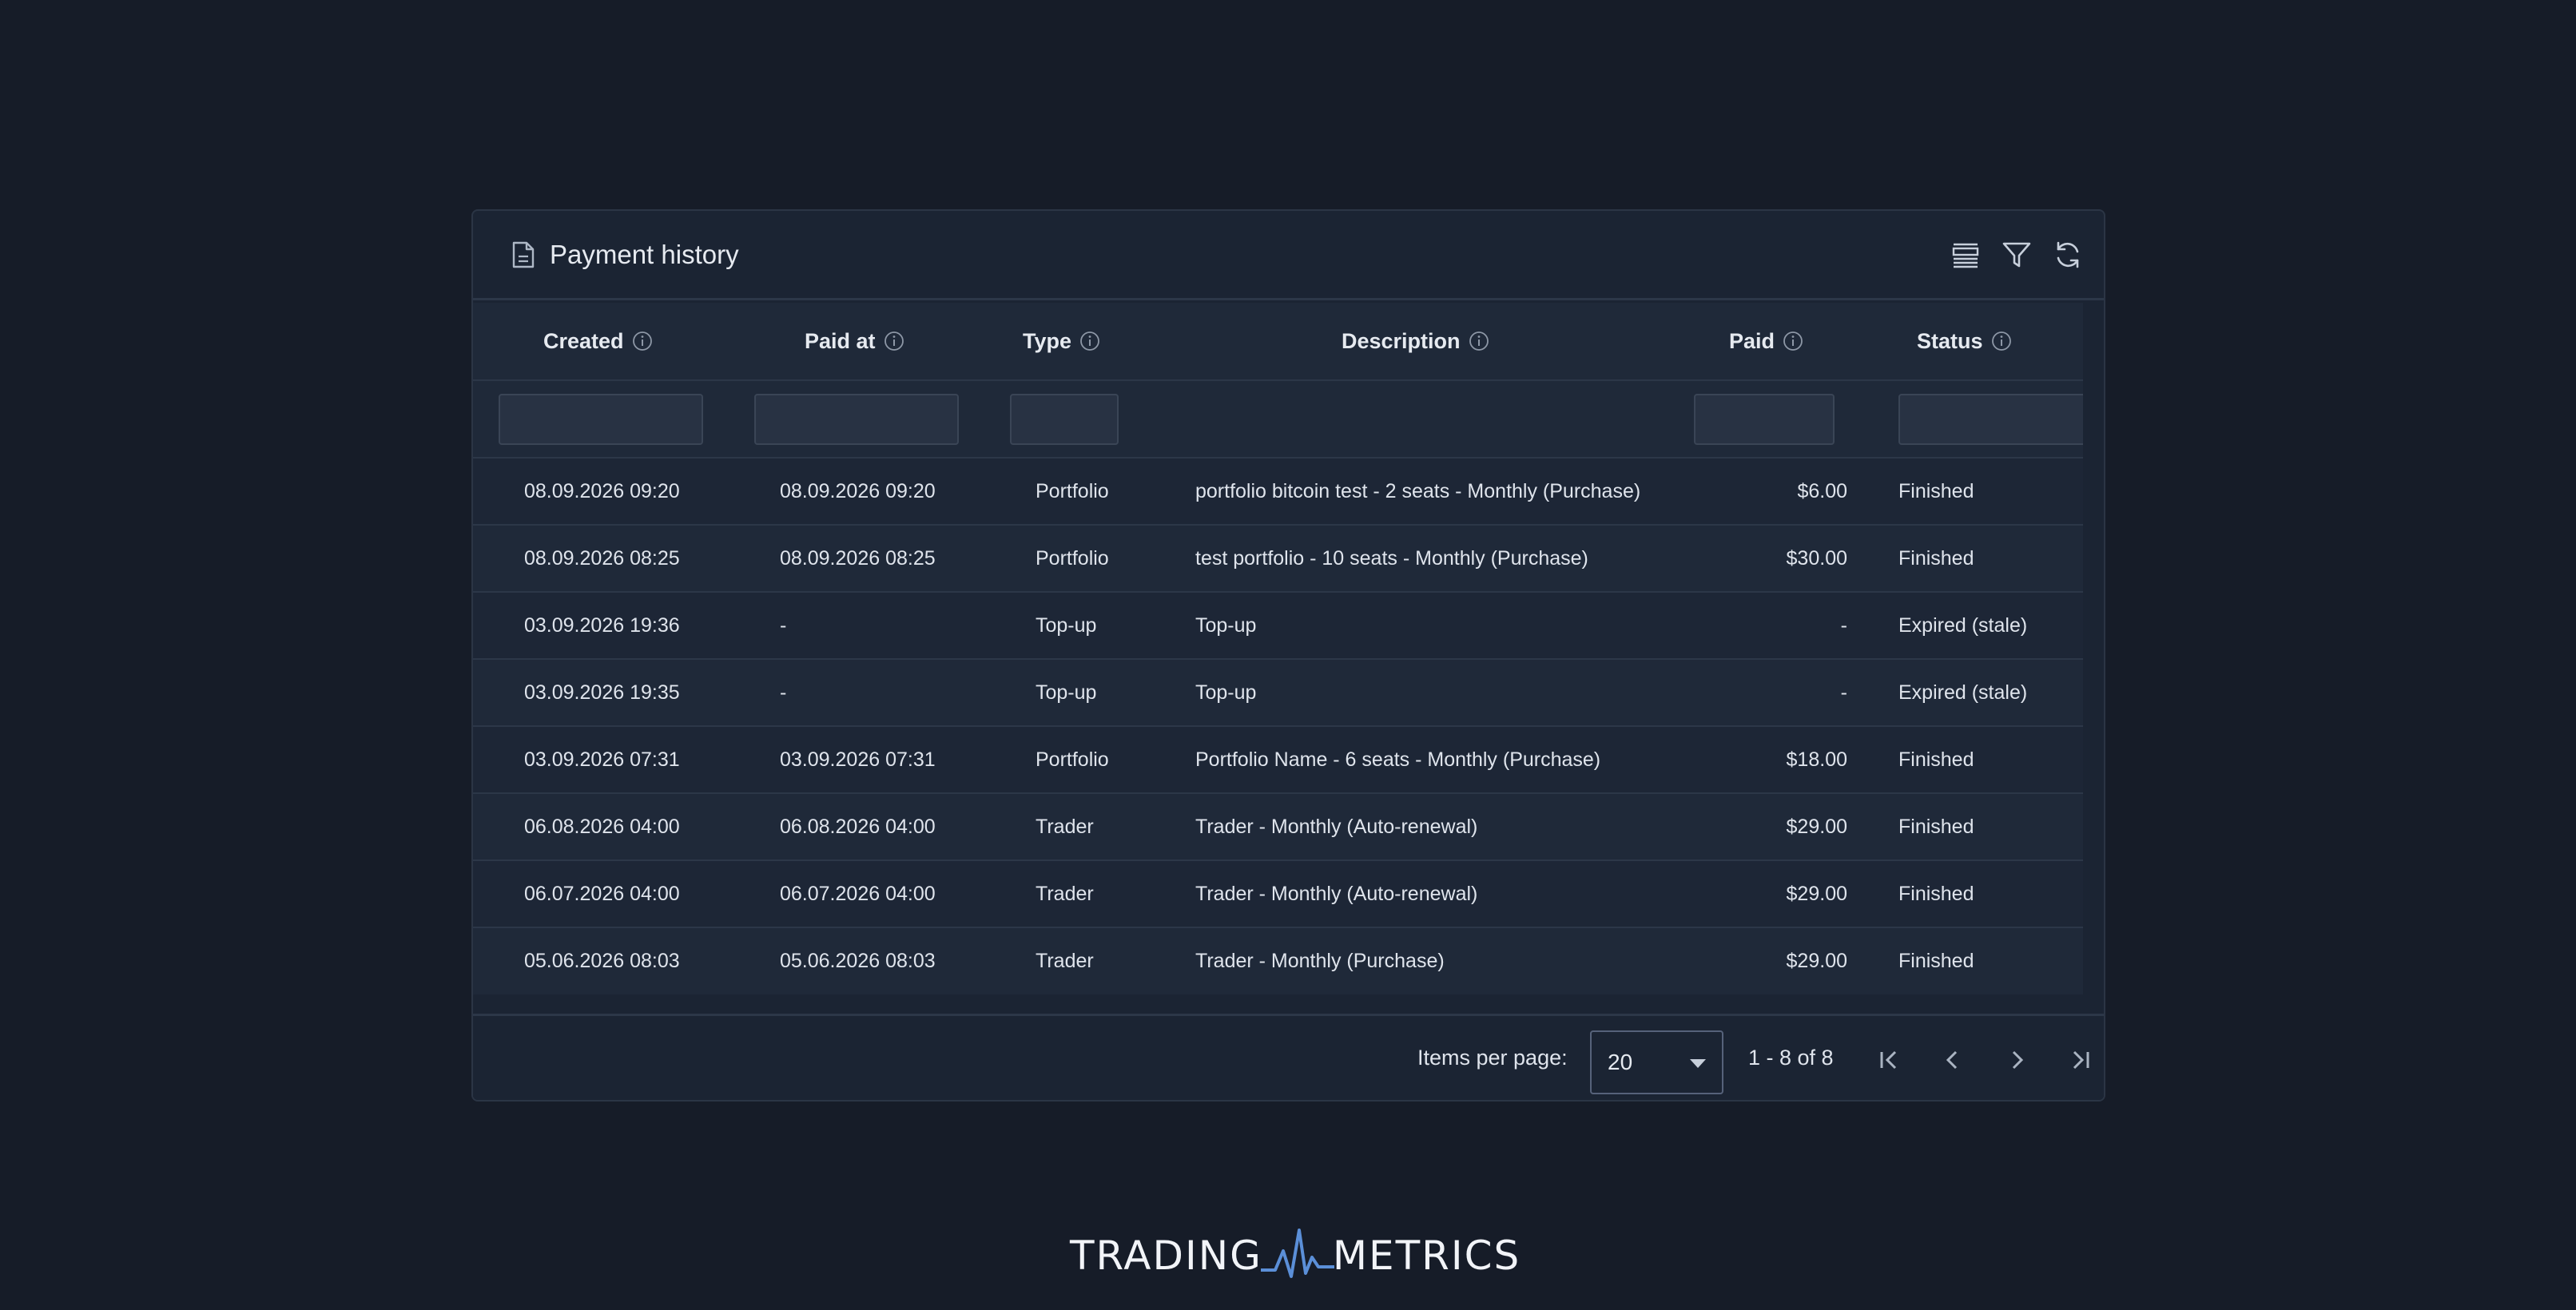  What do you see at coordinates (1288, 1057) in the screenshot?
I see `pagination-bar: Items per page: 20 1 - 8 of 8` at bounding box center [1288, 1057].